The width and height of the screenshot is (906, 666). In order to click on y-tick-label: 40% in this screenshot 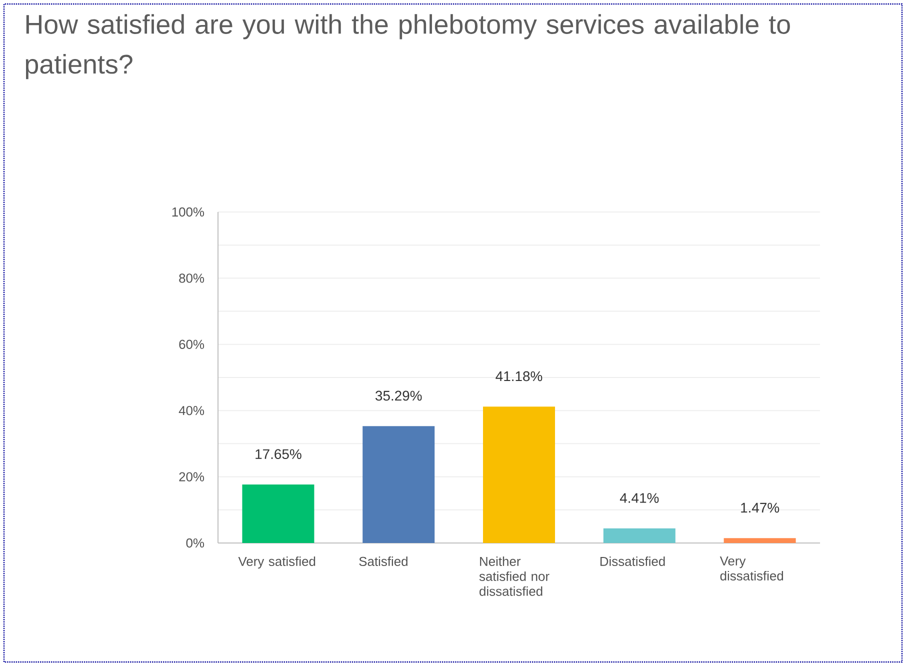, I will do `click(191, 411)`.